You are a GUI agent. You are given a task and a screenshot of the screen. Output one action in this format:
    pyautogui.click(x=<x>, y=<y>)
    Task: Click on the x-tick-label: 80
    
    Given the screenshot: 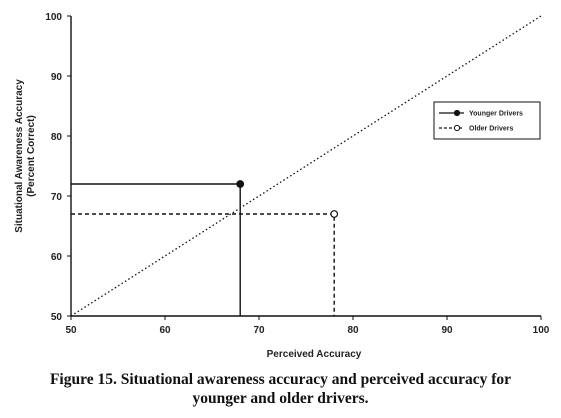 What is the action you would take?
    pyautogui.click(x=353, y=330)
    